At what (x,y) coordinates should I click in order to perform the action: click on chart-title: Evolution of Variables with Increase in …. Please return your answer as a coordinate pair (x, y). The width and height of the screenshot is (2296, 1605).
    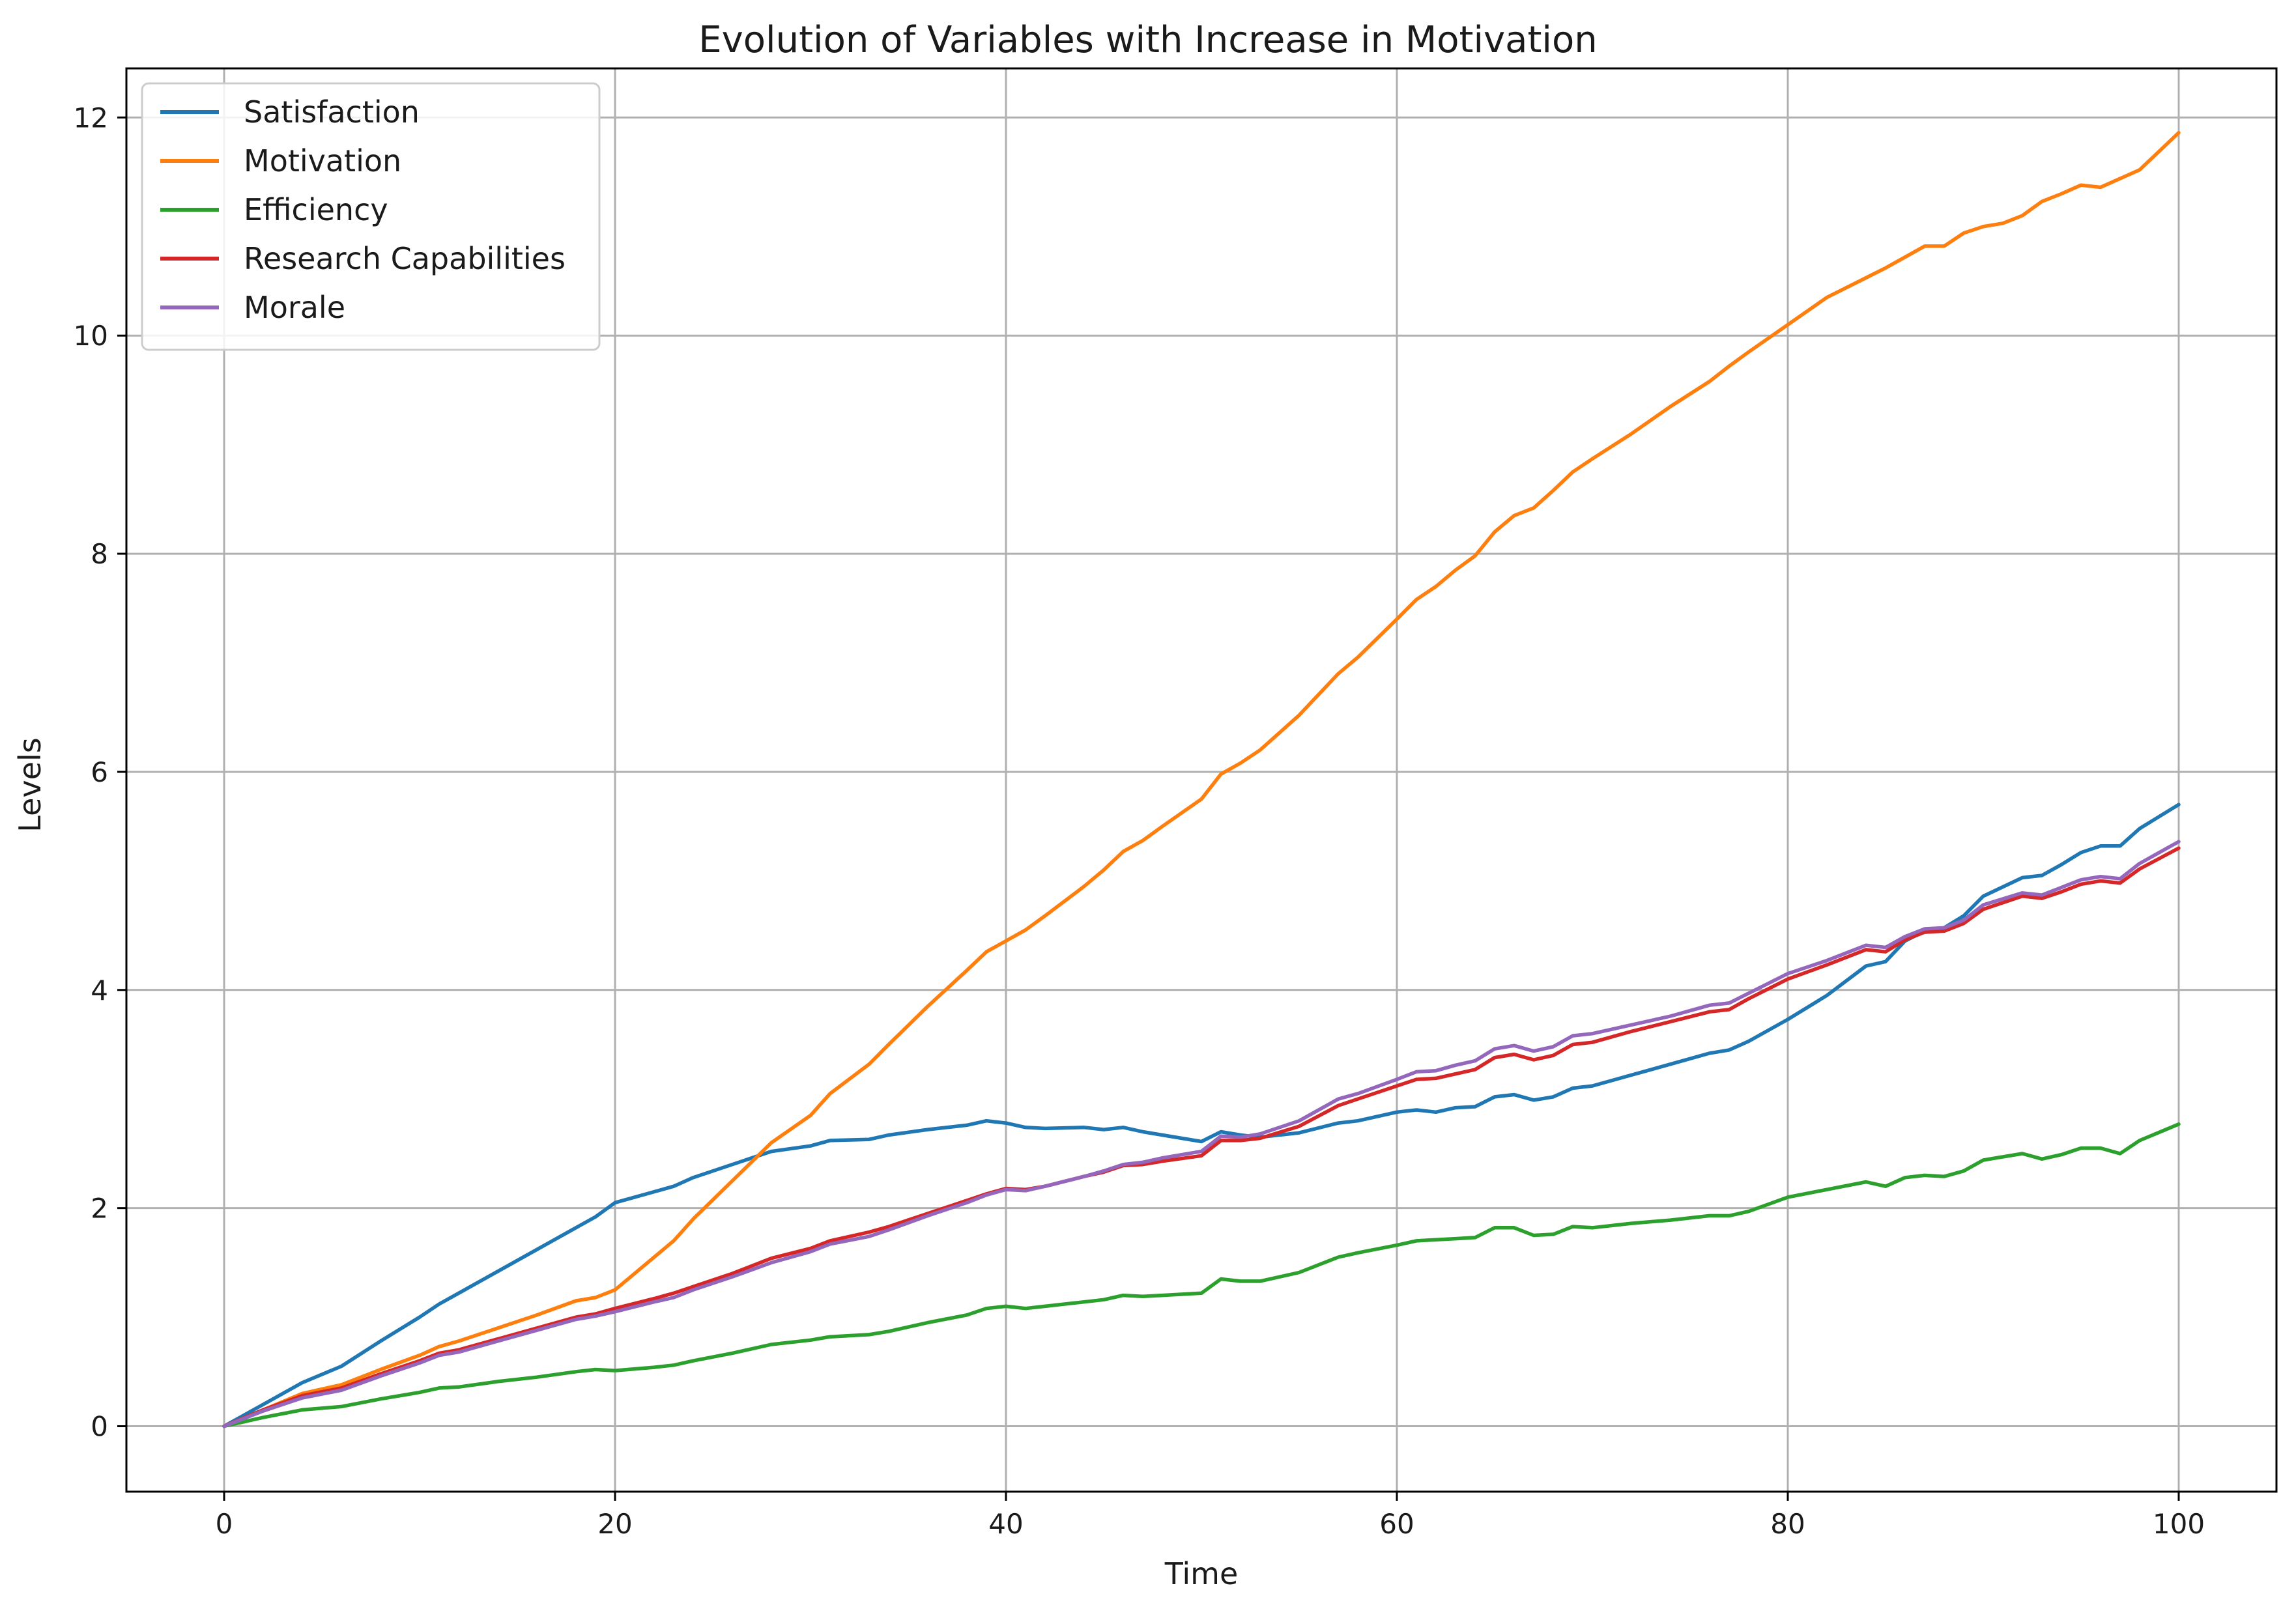
    Looking at the image, I should click on (1147, 40).